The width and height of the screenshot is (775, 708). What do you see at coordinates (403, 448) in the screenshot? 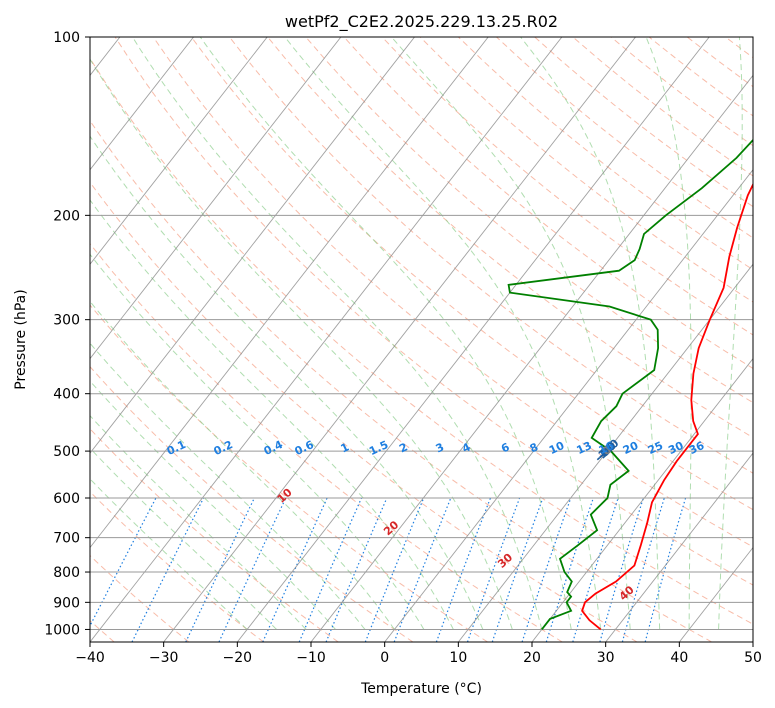
I see `mixing-ratio-label: 2` at bounding box center [403, 448].